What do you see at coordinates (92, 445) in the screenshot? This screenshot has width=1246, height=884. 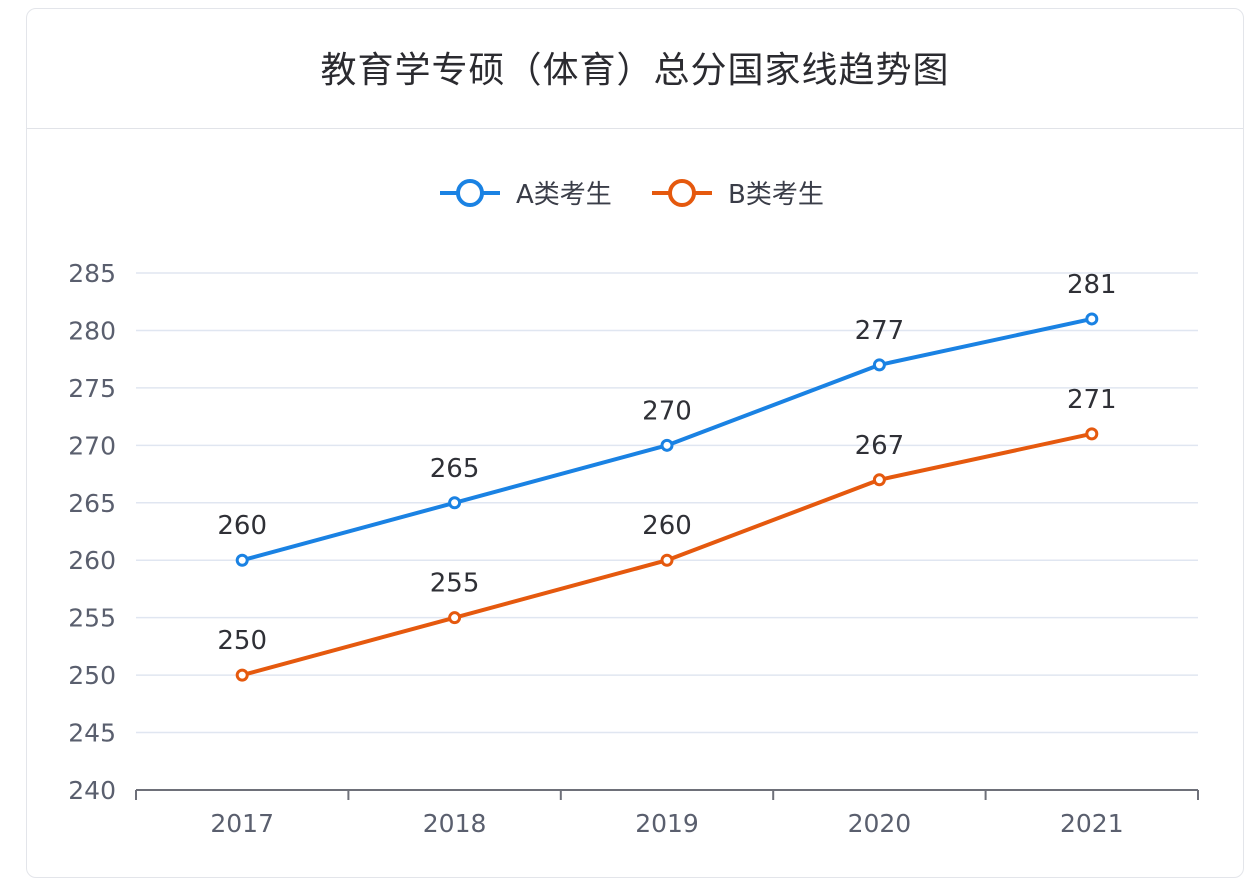 I see `y-tick-label: 270` at bounding box center [92, 445].